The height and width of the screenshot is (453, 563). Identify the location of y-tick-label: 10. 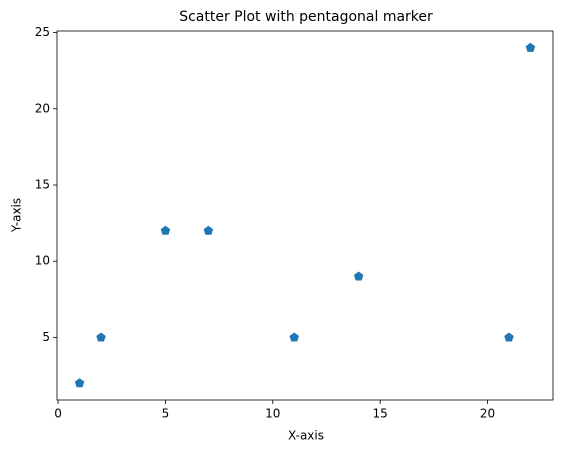
(42, 261).